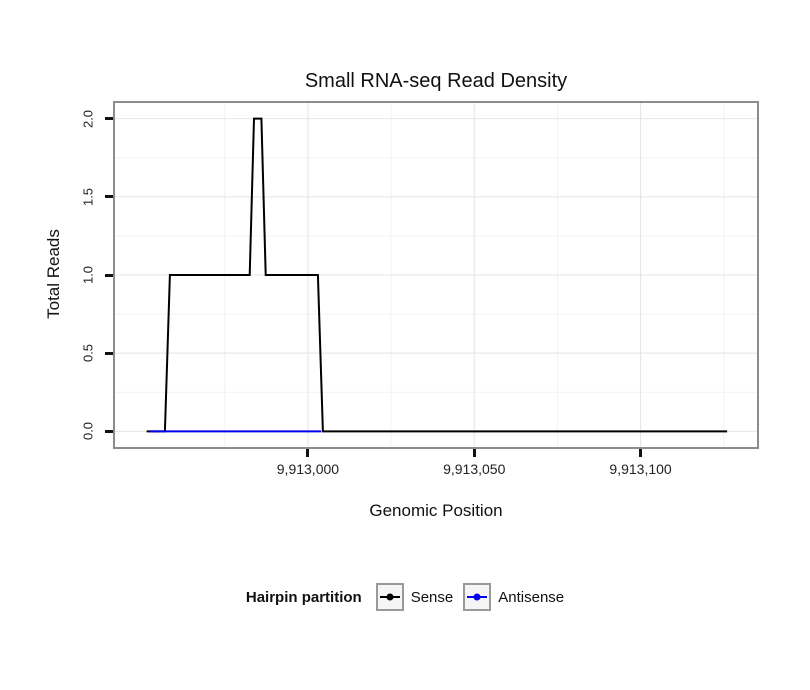 The width and height of the screenshot is (810, 690). I want to click on legend-item-sense: Sense, so click(414, 597).